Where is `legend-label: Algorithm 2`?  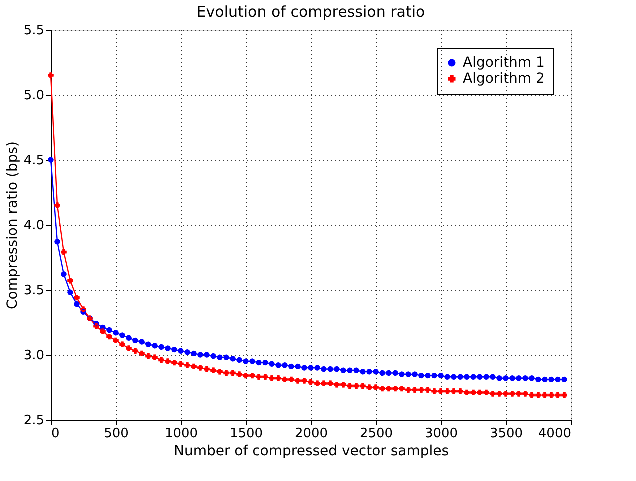 legend-label: Algorithm 2 is located at coordinates (504, 79).